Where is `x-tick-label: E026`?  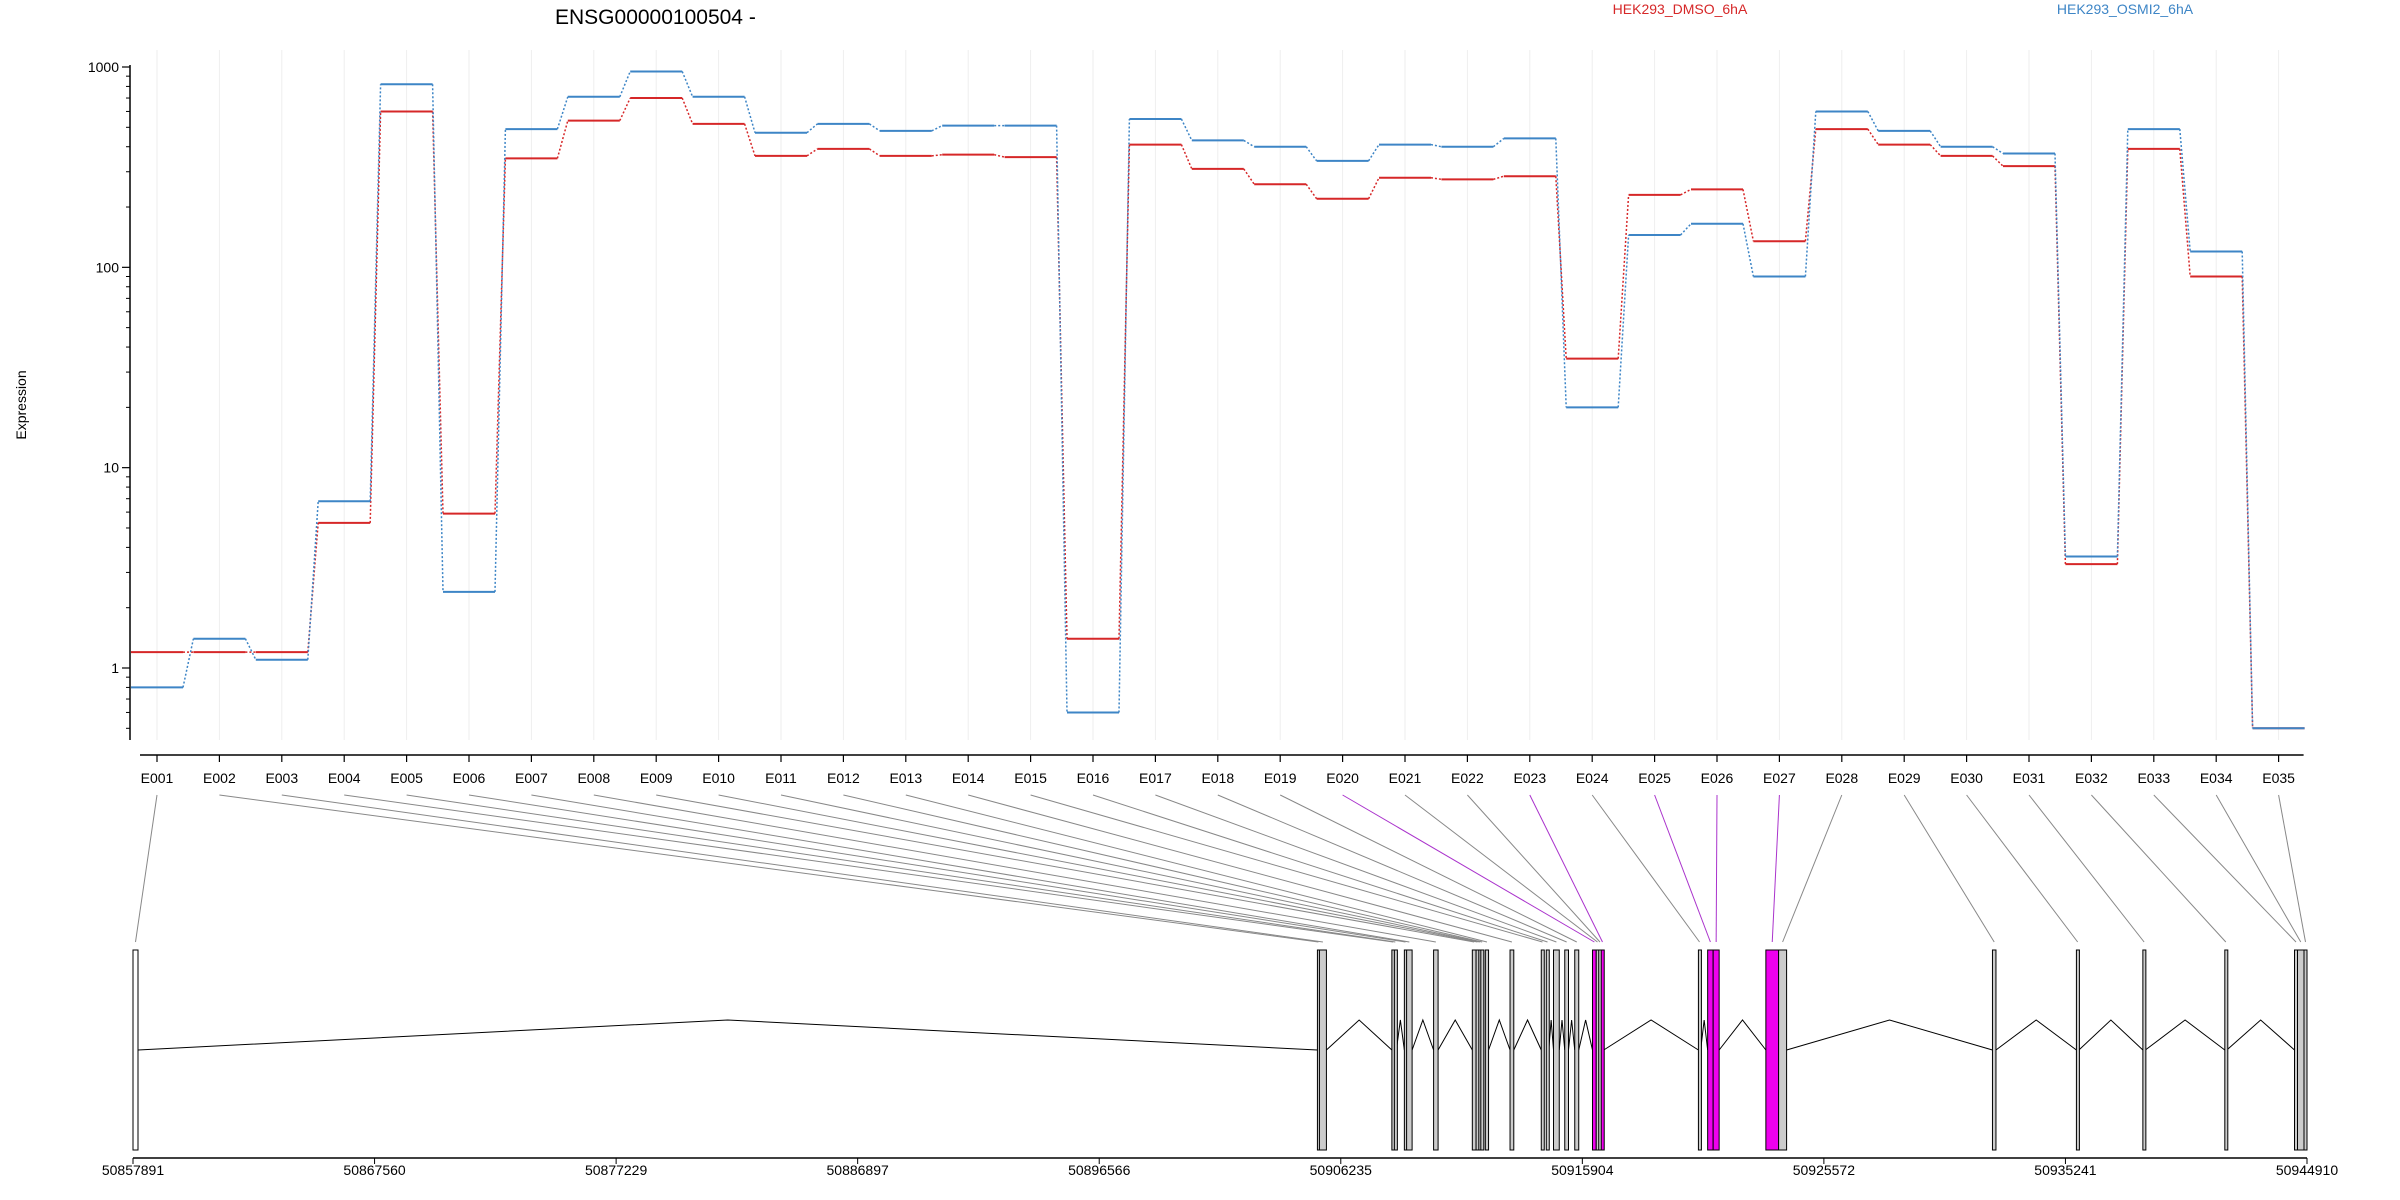 x-tick-label: E026 is located at coordinates (1717, 778).